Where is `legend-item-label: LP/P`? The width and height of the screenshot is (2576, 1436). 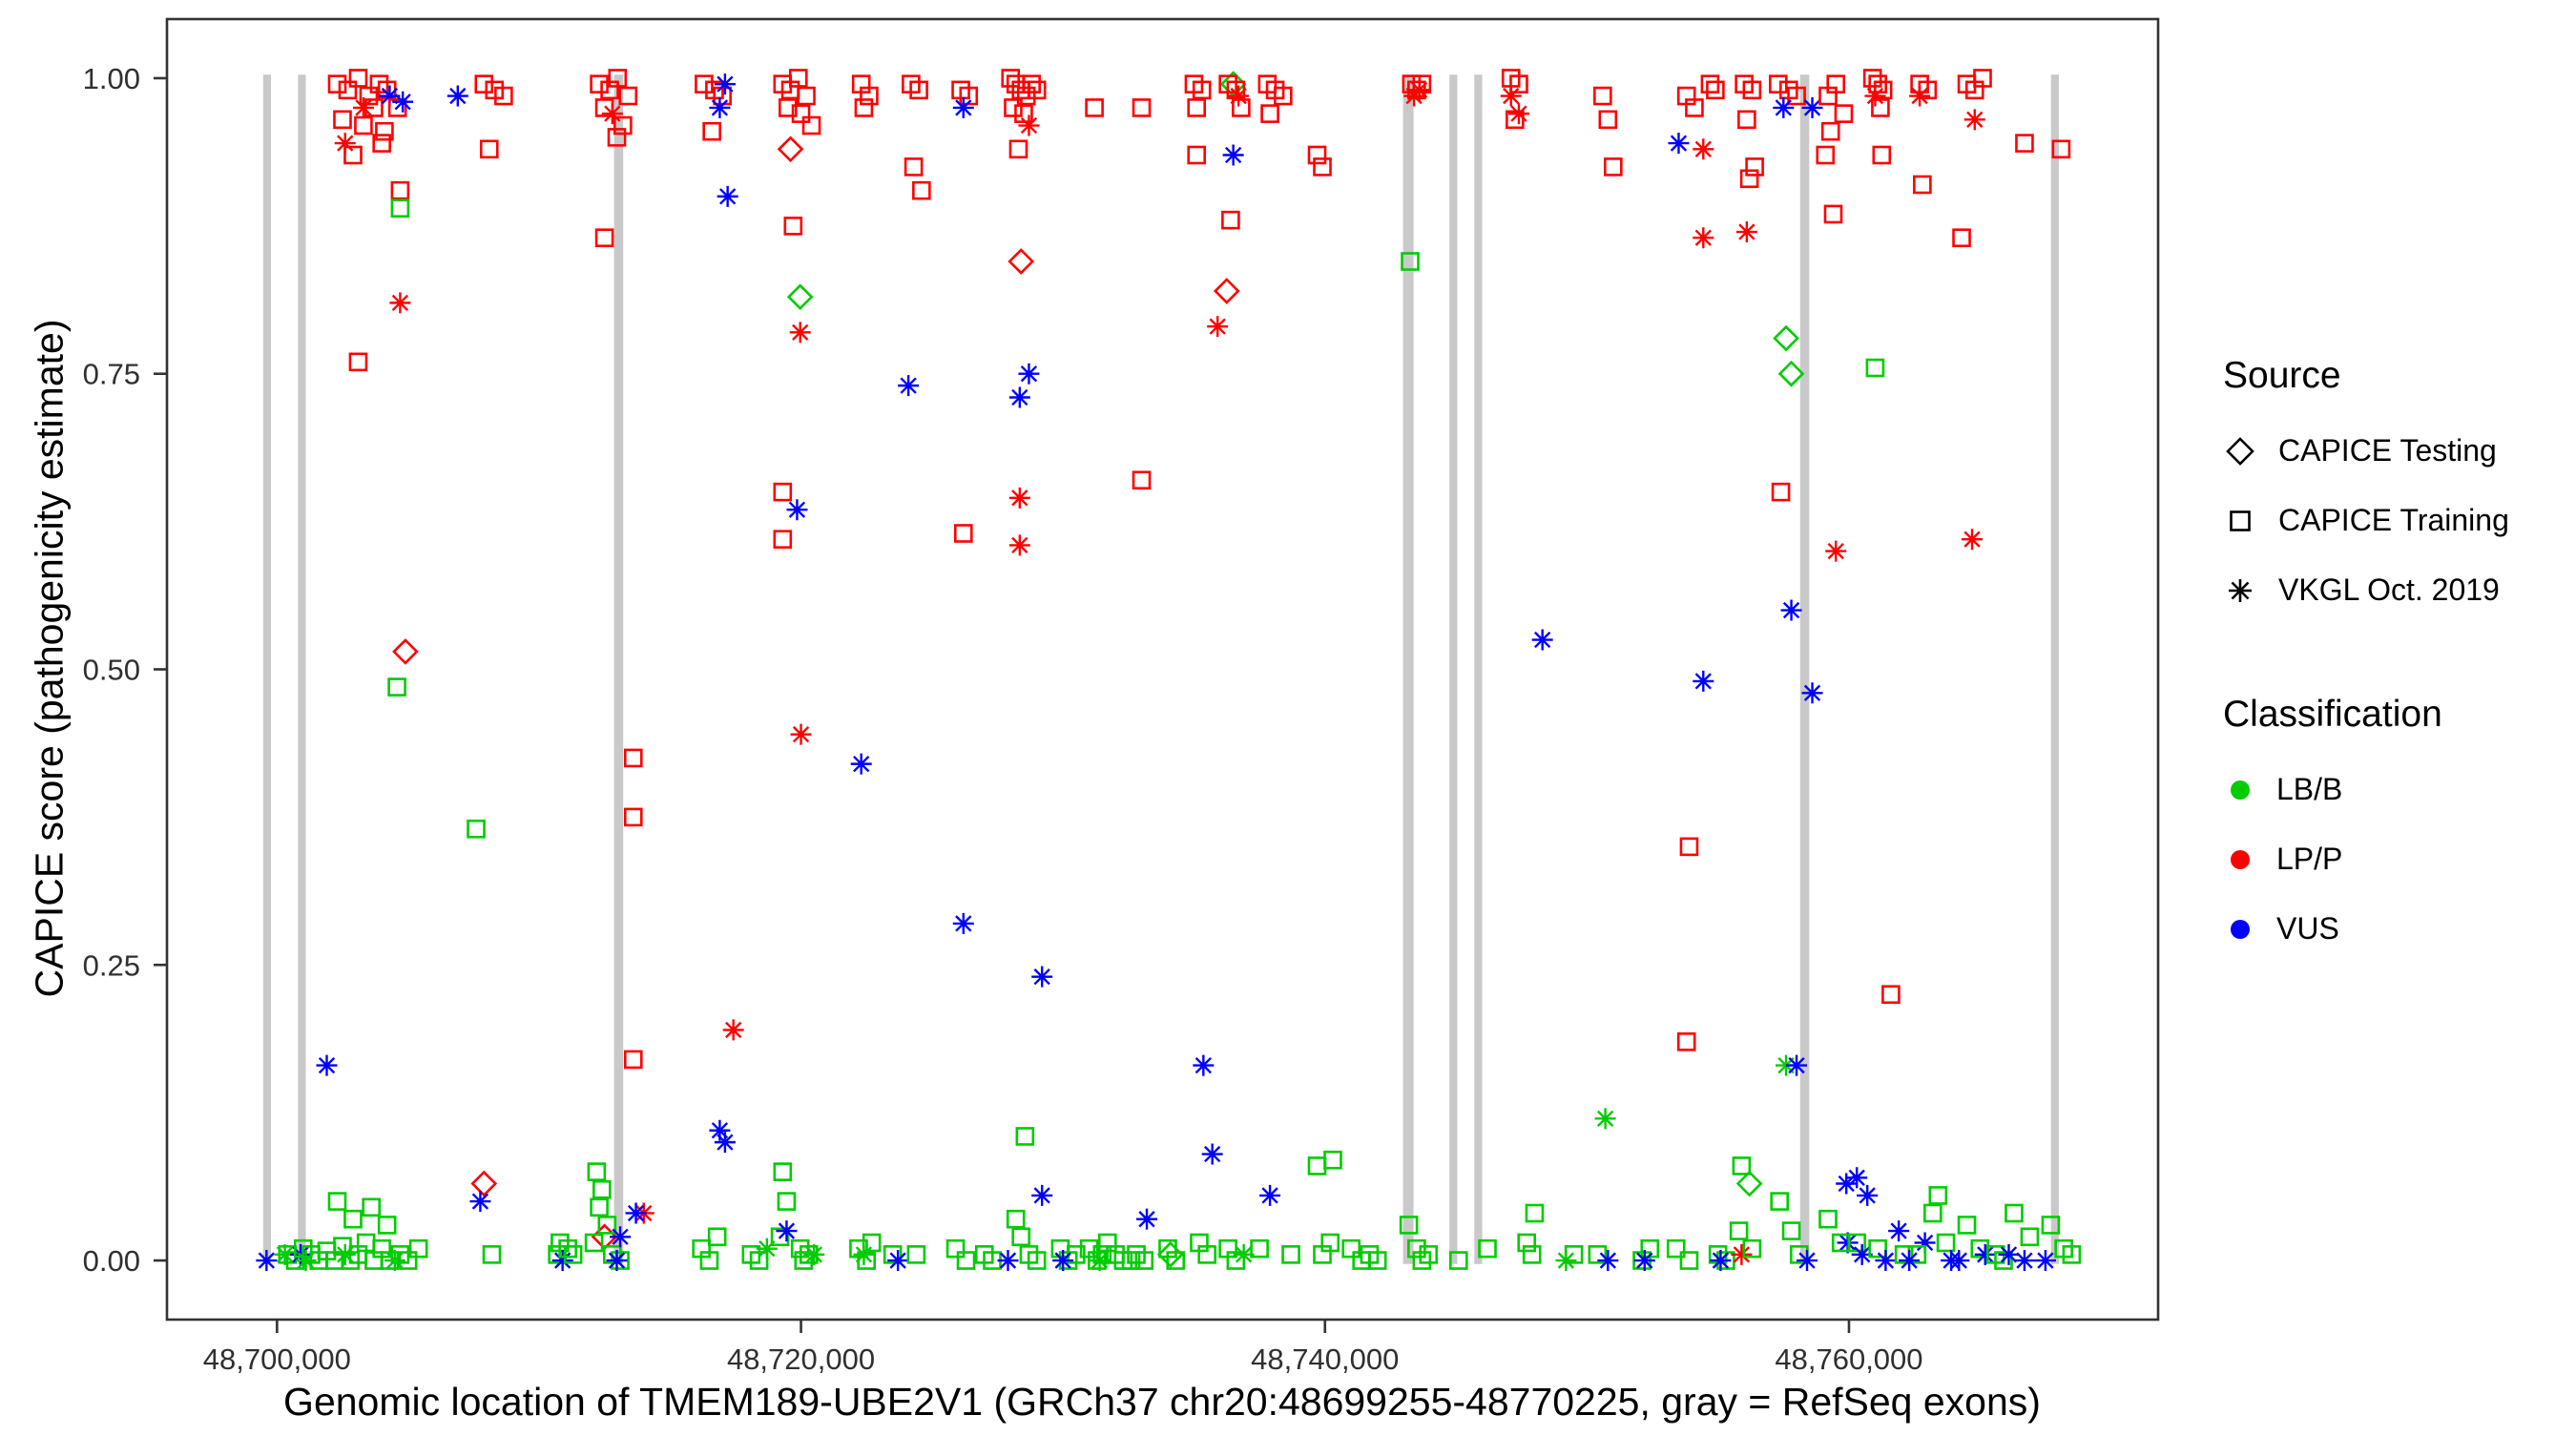 legend-item-label: LP/P is located at coordinates (2309, 859).